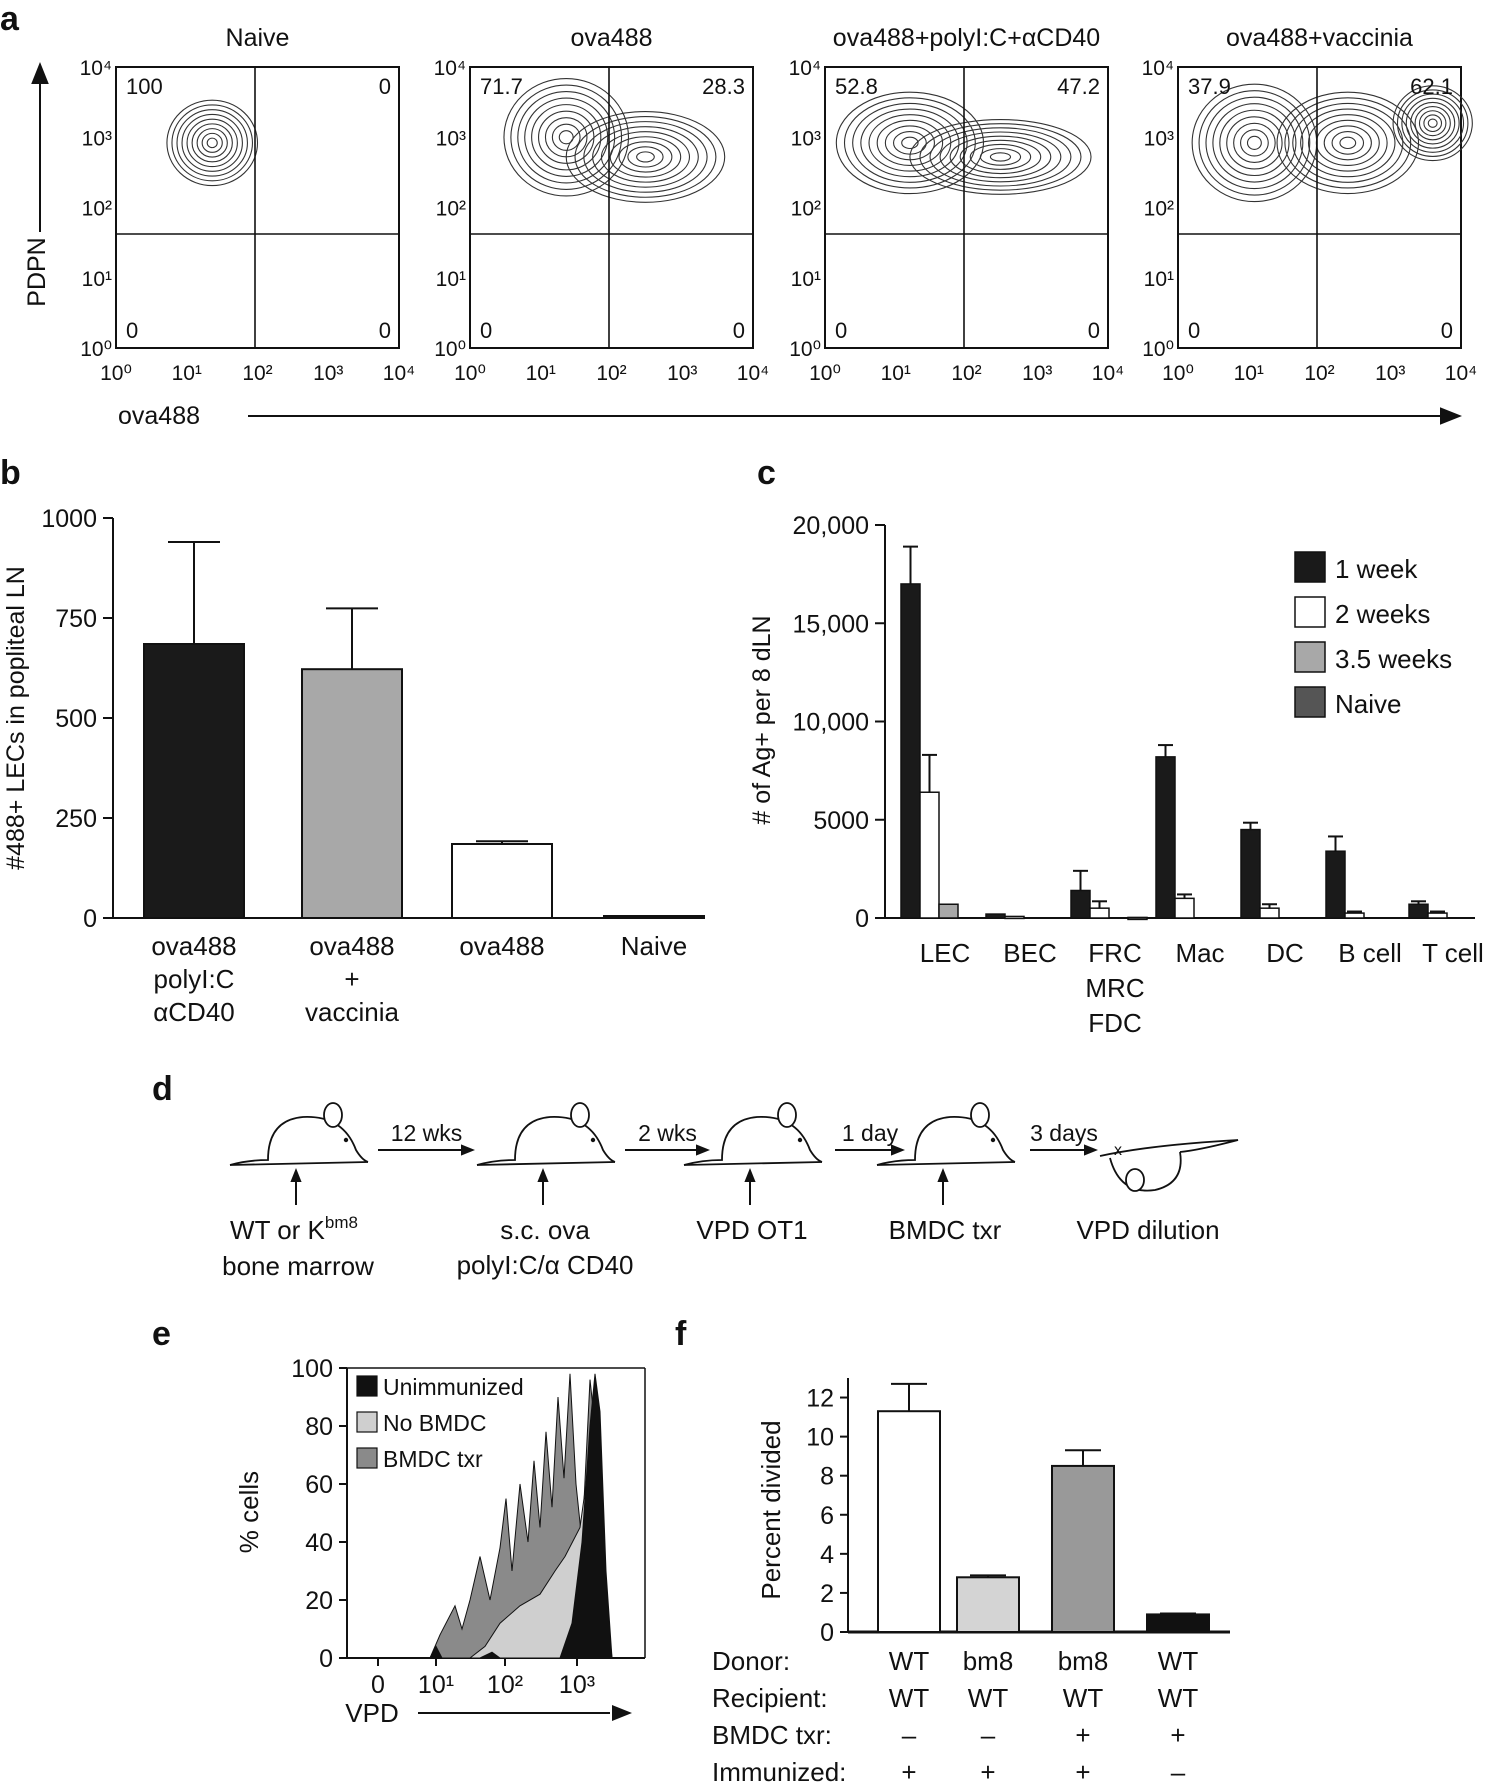  Describe the element at coordinates (831, 526) in the screenshot. I see `y-tick-label: 20,000` at that location.